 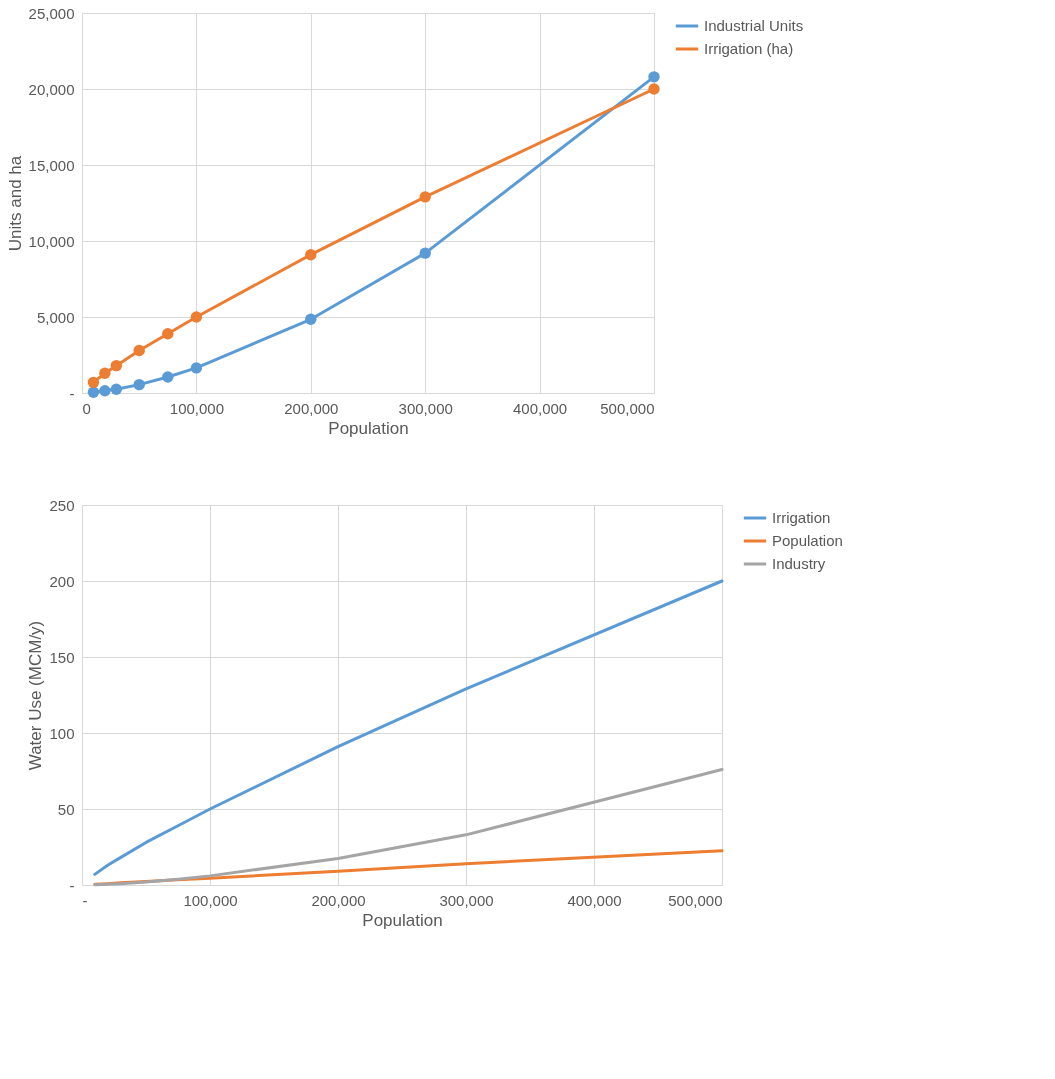 I want to click on y-tick-label: 15,000, so click(x=51, y=165).